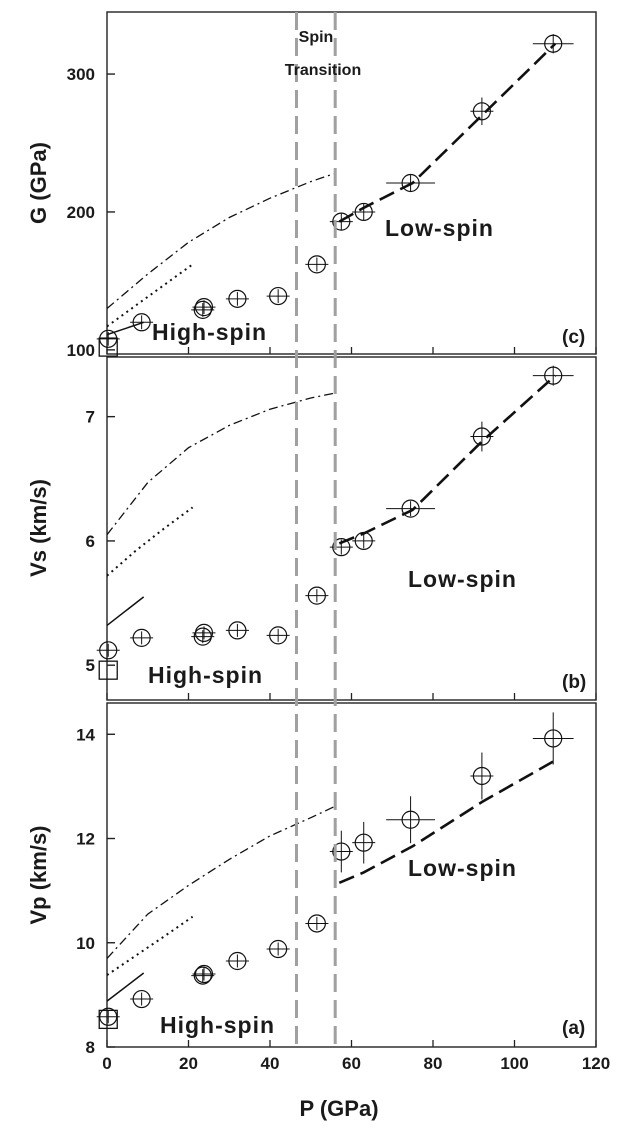 This screenshot has width=621, height=1135. What do you see at coordinates (433, 1063) in the screenshot?
I see `x-tick-label: 80` at bounding box center [433, 1063].